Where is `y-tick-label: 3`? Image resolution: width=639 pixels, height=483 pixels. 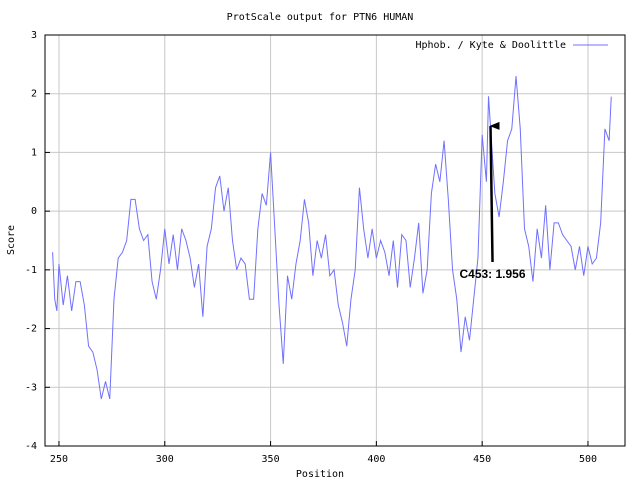
y-tick-label: 3 is located at coordinates (34, 35).